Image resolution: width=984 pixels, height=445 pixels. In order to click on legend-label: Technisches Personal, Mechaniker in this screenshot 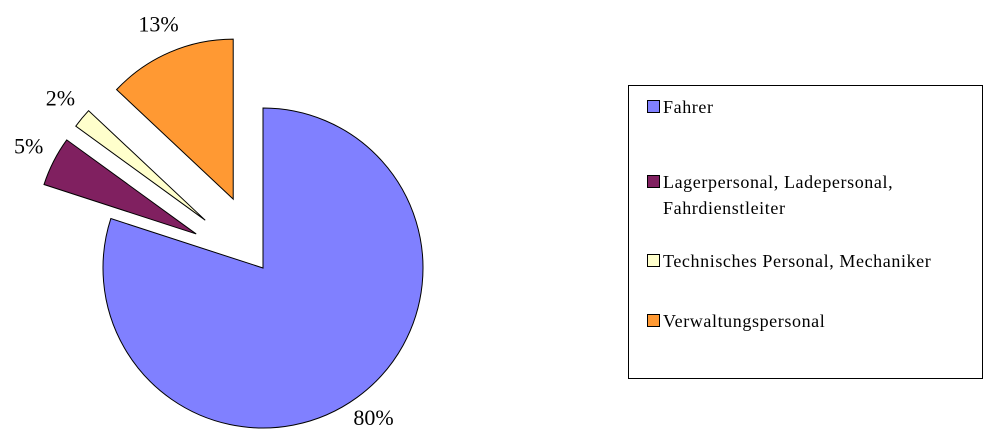, I will do `click(797, 261)`.